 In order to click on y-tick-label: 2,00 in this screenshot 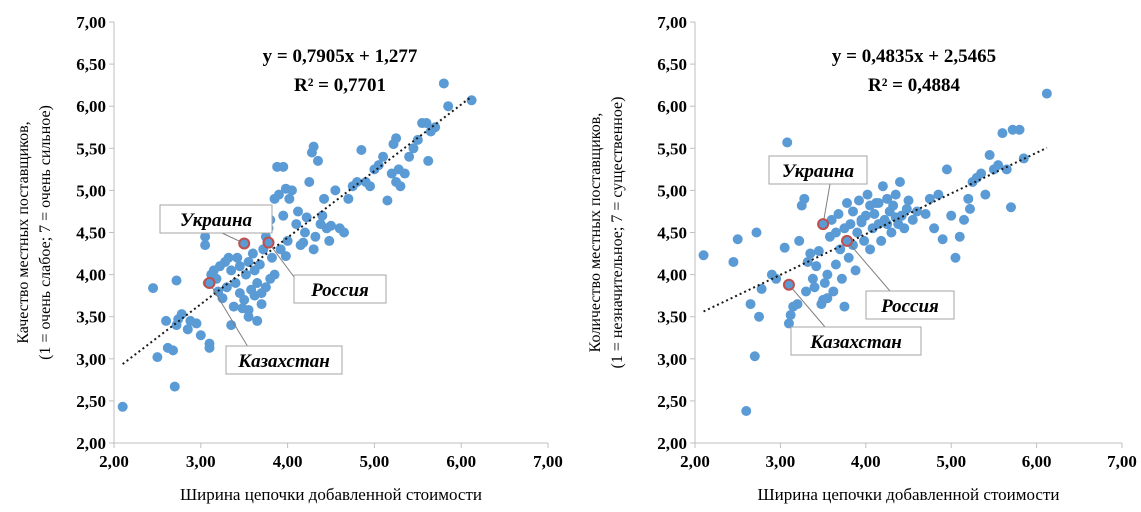, I will do `click(91, 443)`.